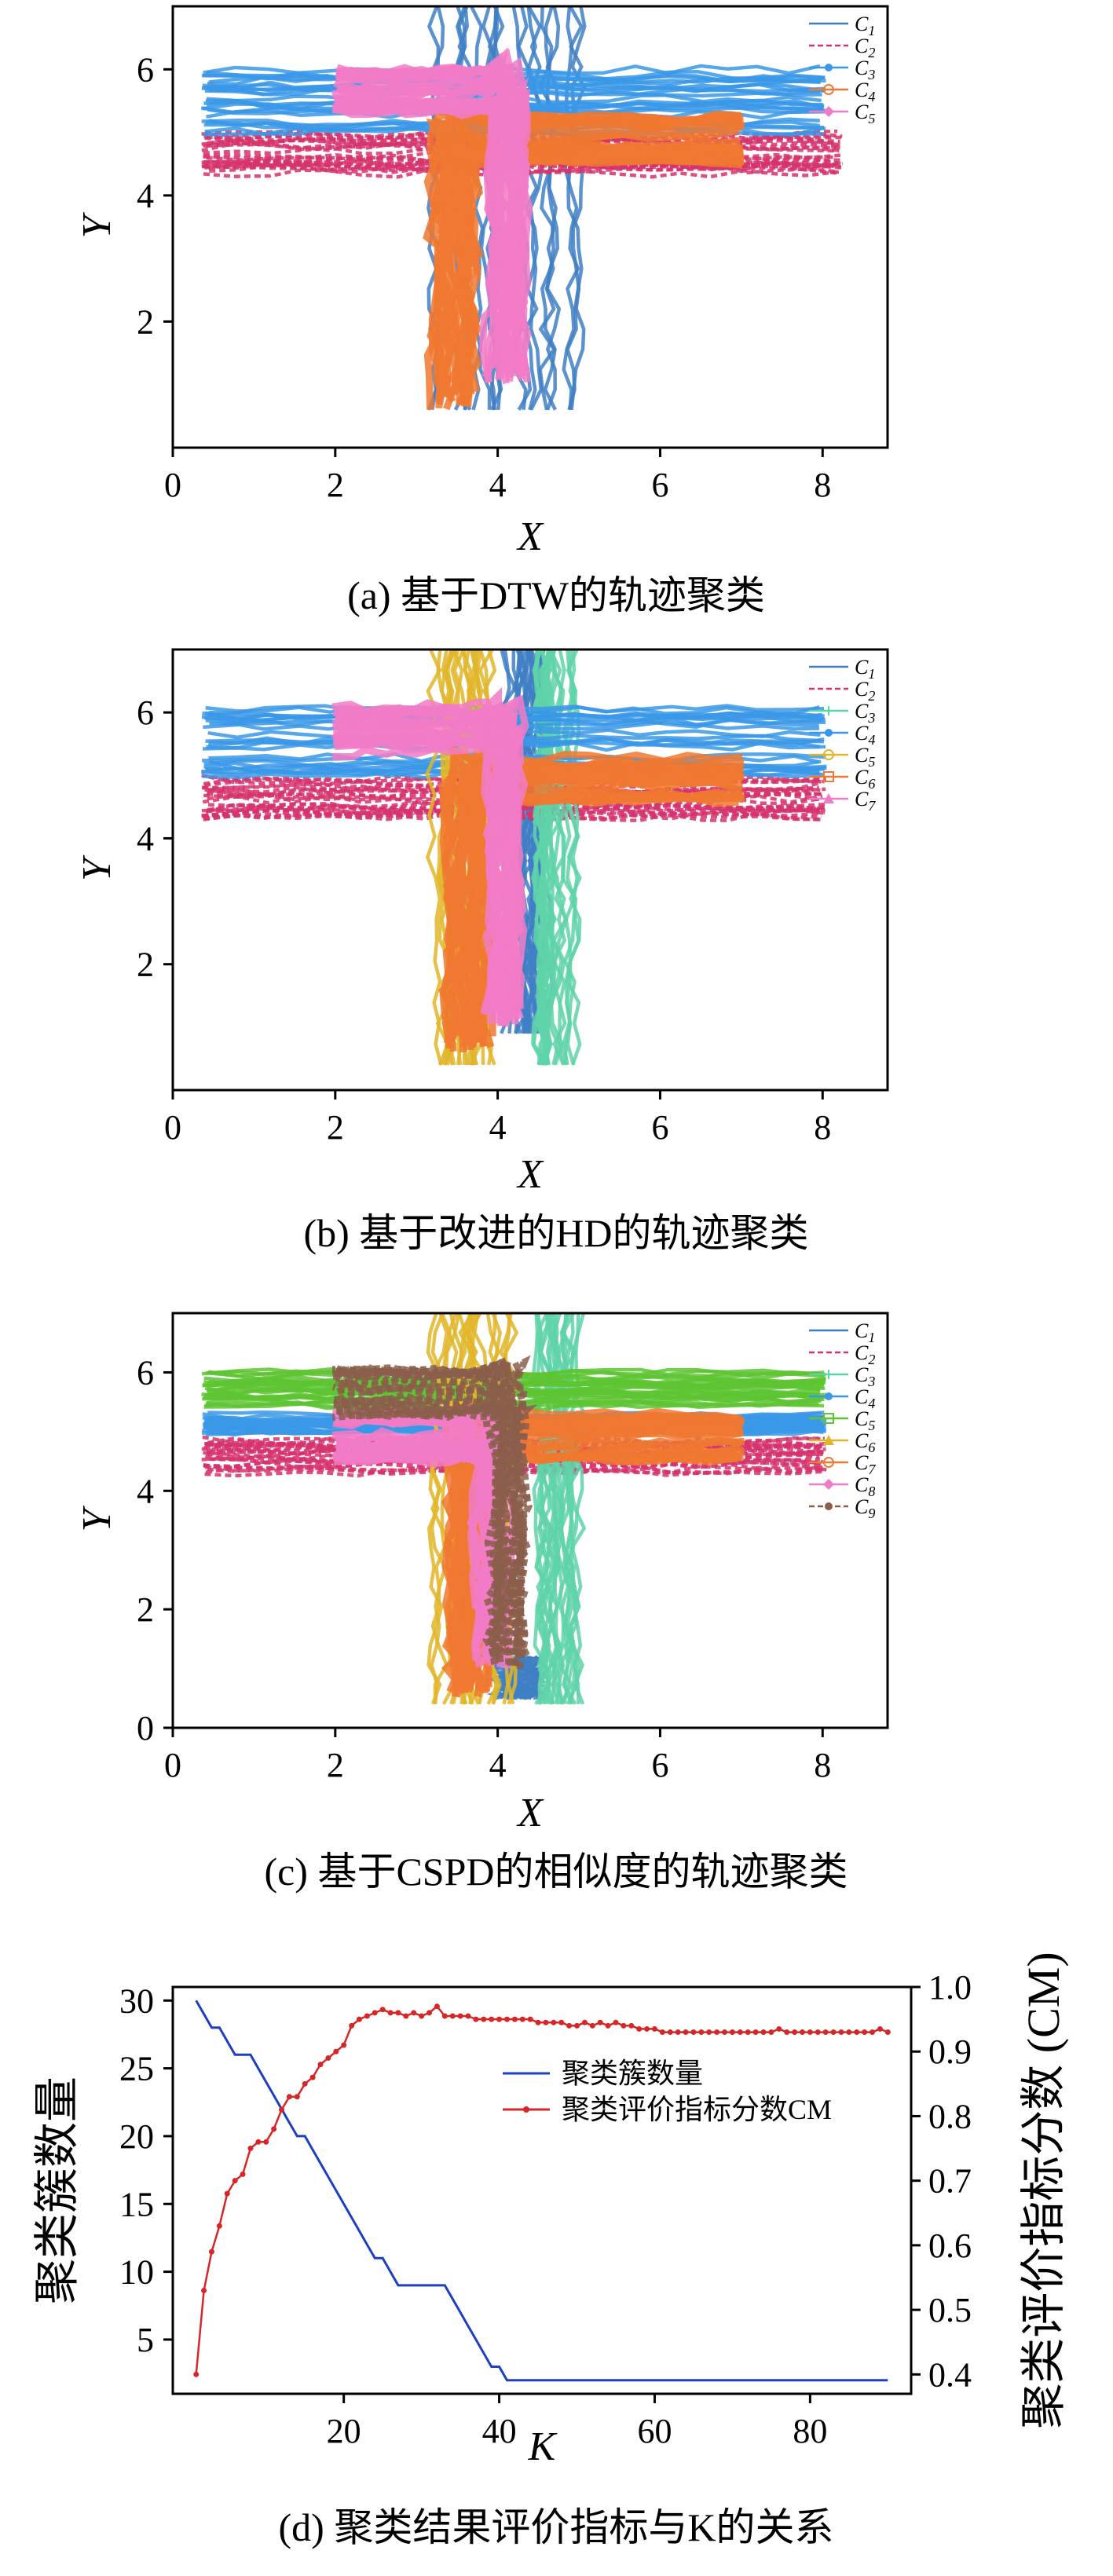  I want to click on series-c8, so click(425, 1534).